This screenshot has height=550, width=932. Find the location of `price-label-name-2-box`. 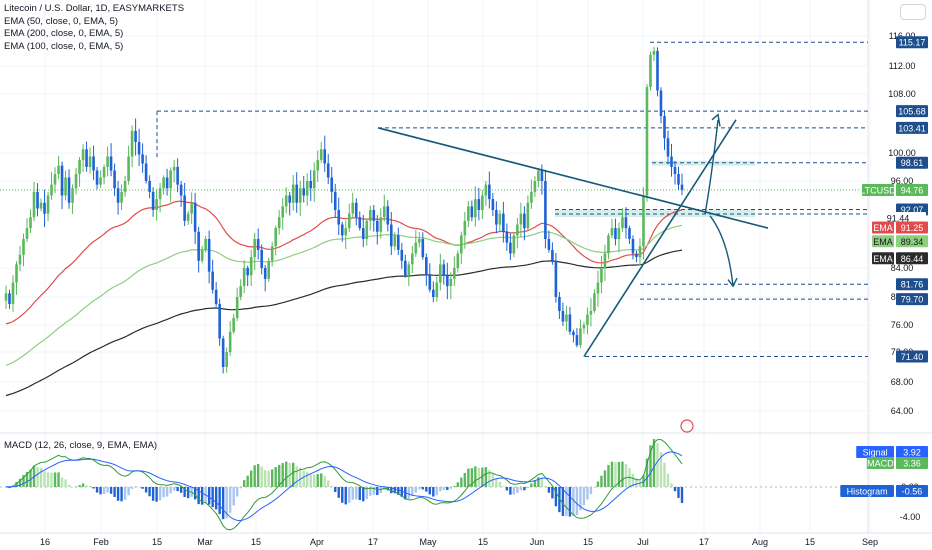

price-label-name-2-box is located at coordinates (883, 241).